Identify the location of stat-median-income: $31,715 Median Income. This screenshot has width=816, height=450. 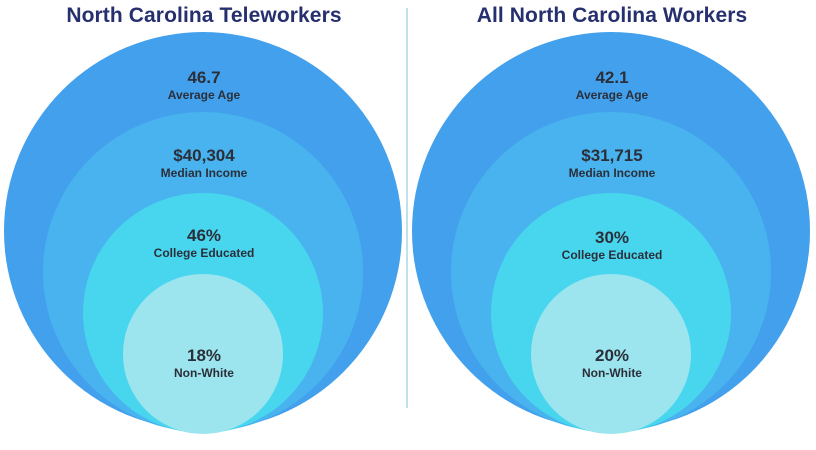
(612, 163).